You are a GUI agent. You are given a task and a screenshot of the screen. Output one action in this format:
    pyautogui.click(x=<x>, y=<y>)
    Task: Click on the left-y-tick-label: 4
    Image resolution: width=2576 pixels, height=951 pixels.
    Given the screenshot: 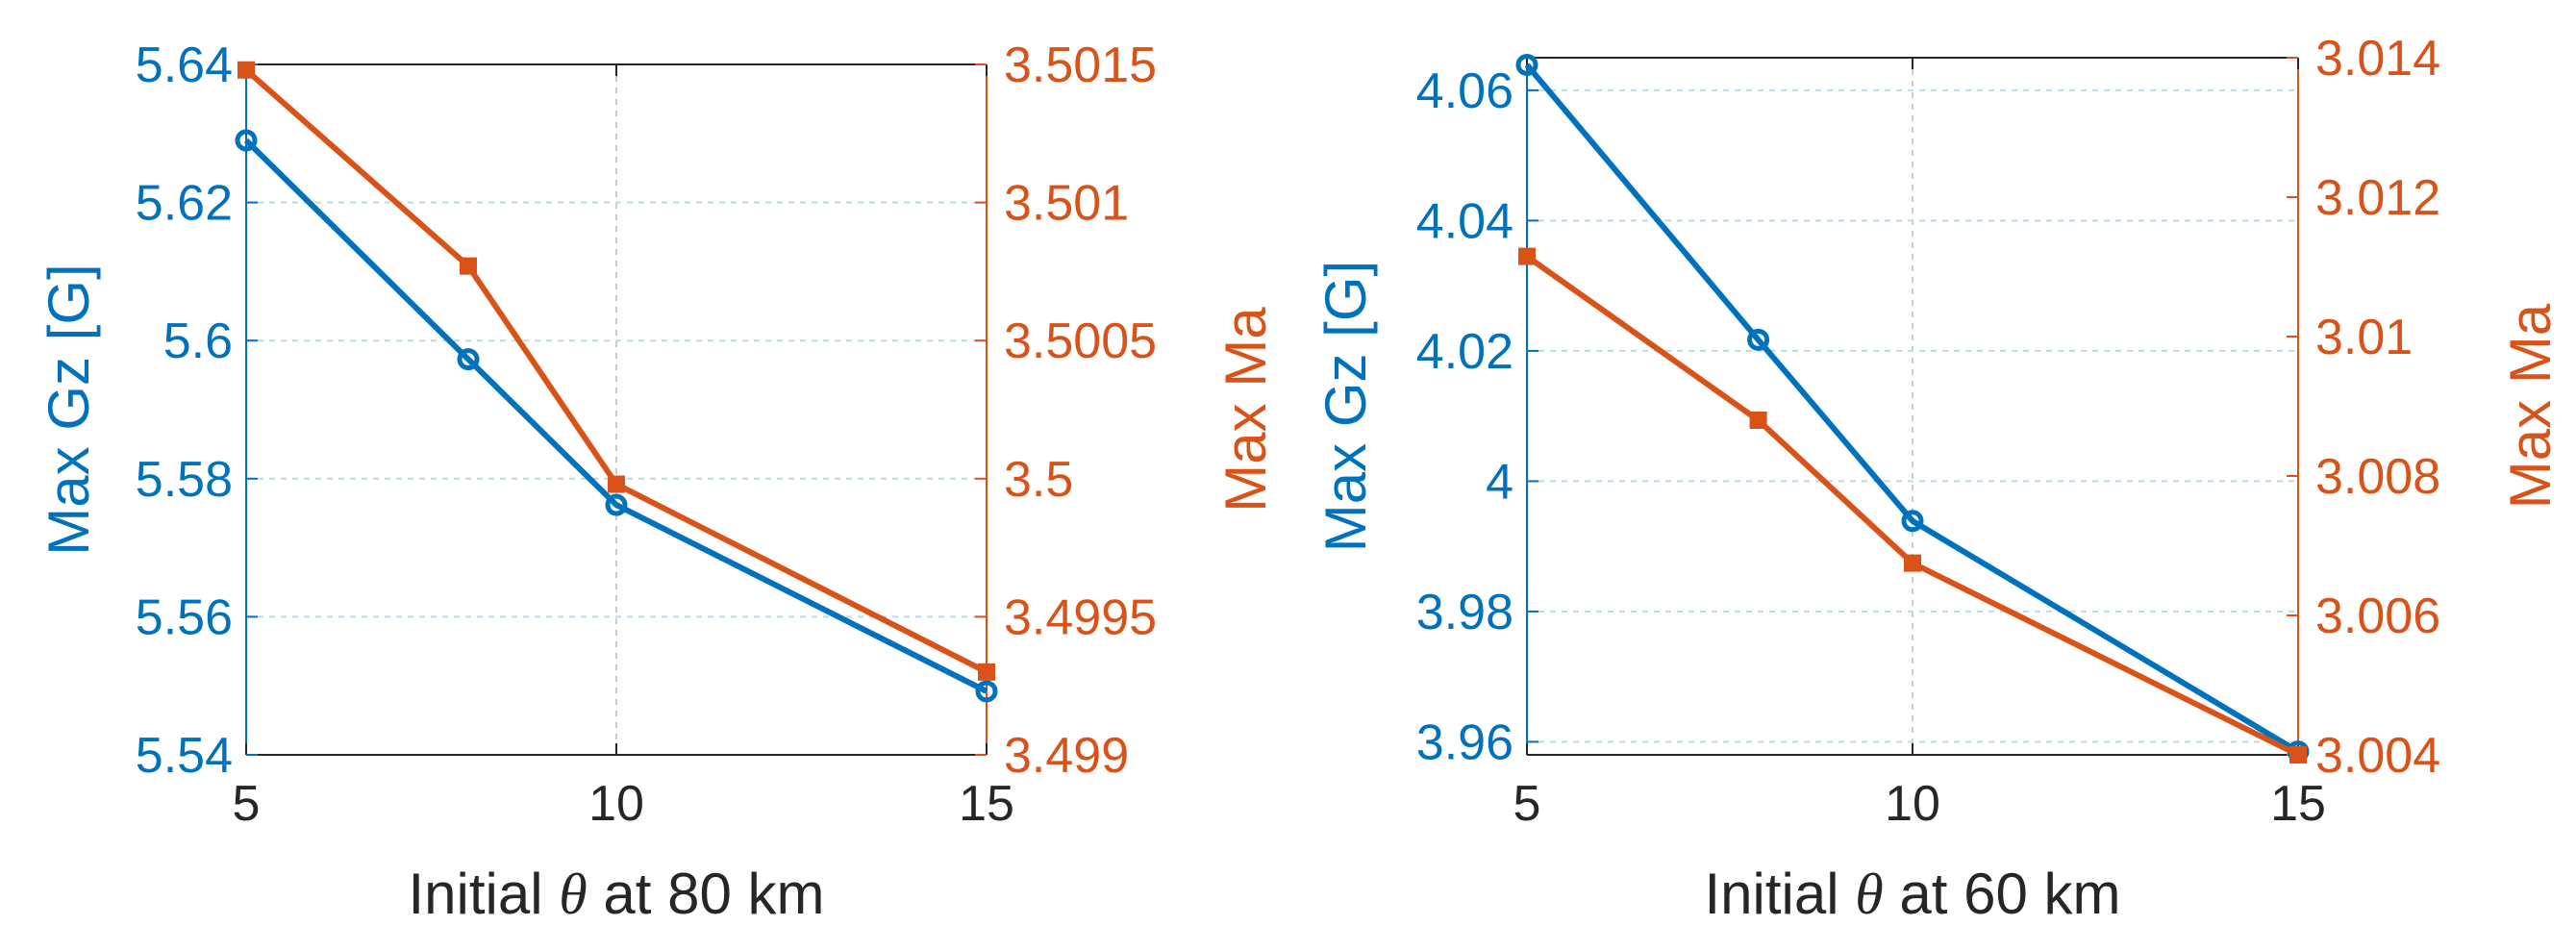 What is the action you would take?
    pyautogui.click(x=1499, y=482)
    